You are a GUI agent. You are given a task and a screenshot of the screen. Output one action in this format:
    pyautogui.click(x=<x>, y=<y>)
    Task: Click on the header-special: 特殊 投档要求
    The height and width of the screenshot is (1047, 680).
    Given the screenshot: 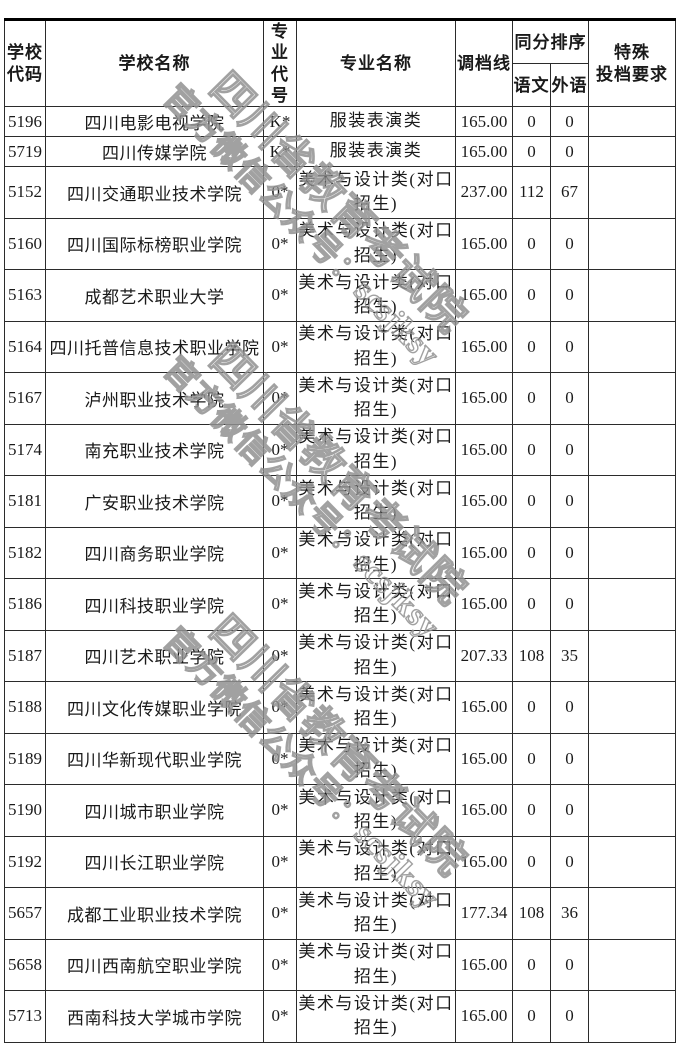 What is the action you would take?
    pyautogui.click(x=632, y=63)
    